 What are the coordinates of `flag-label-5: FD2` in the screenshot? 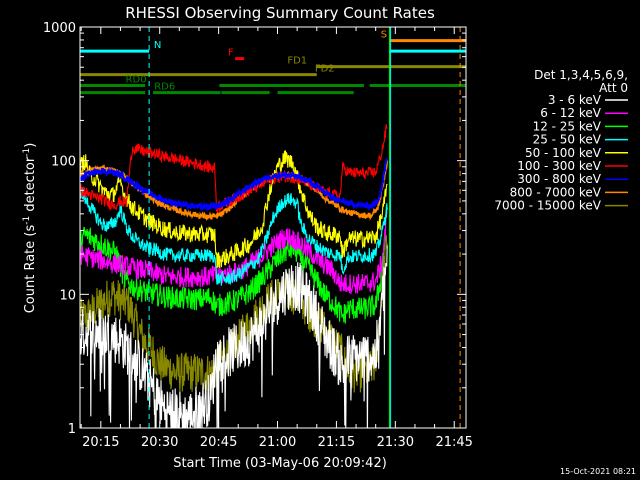 It's located at (325, 69).